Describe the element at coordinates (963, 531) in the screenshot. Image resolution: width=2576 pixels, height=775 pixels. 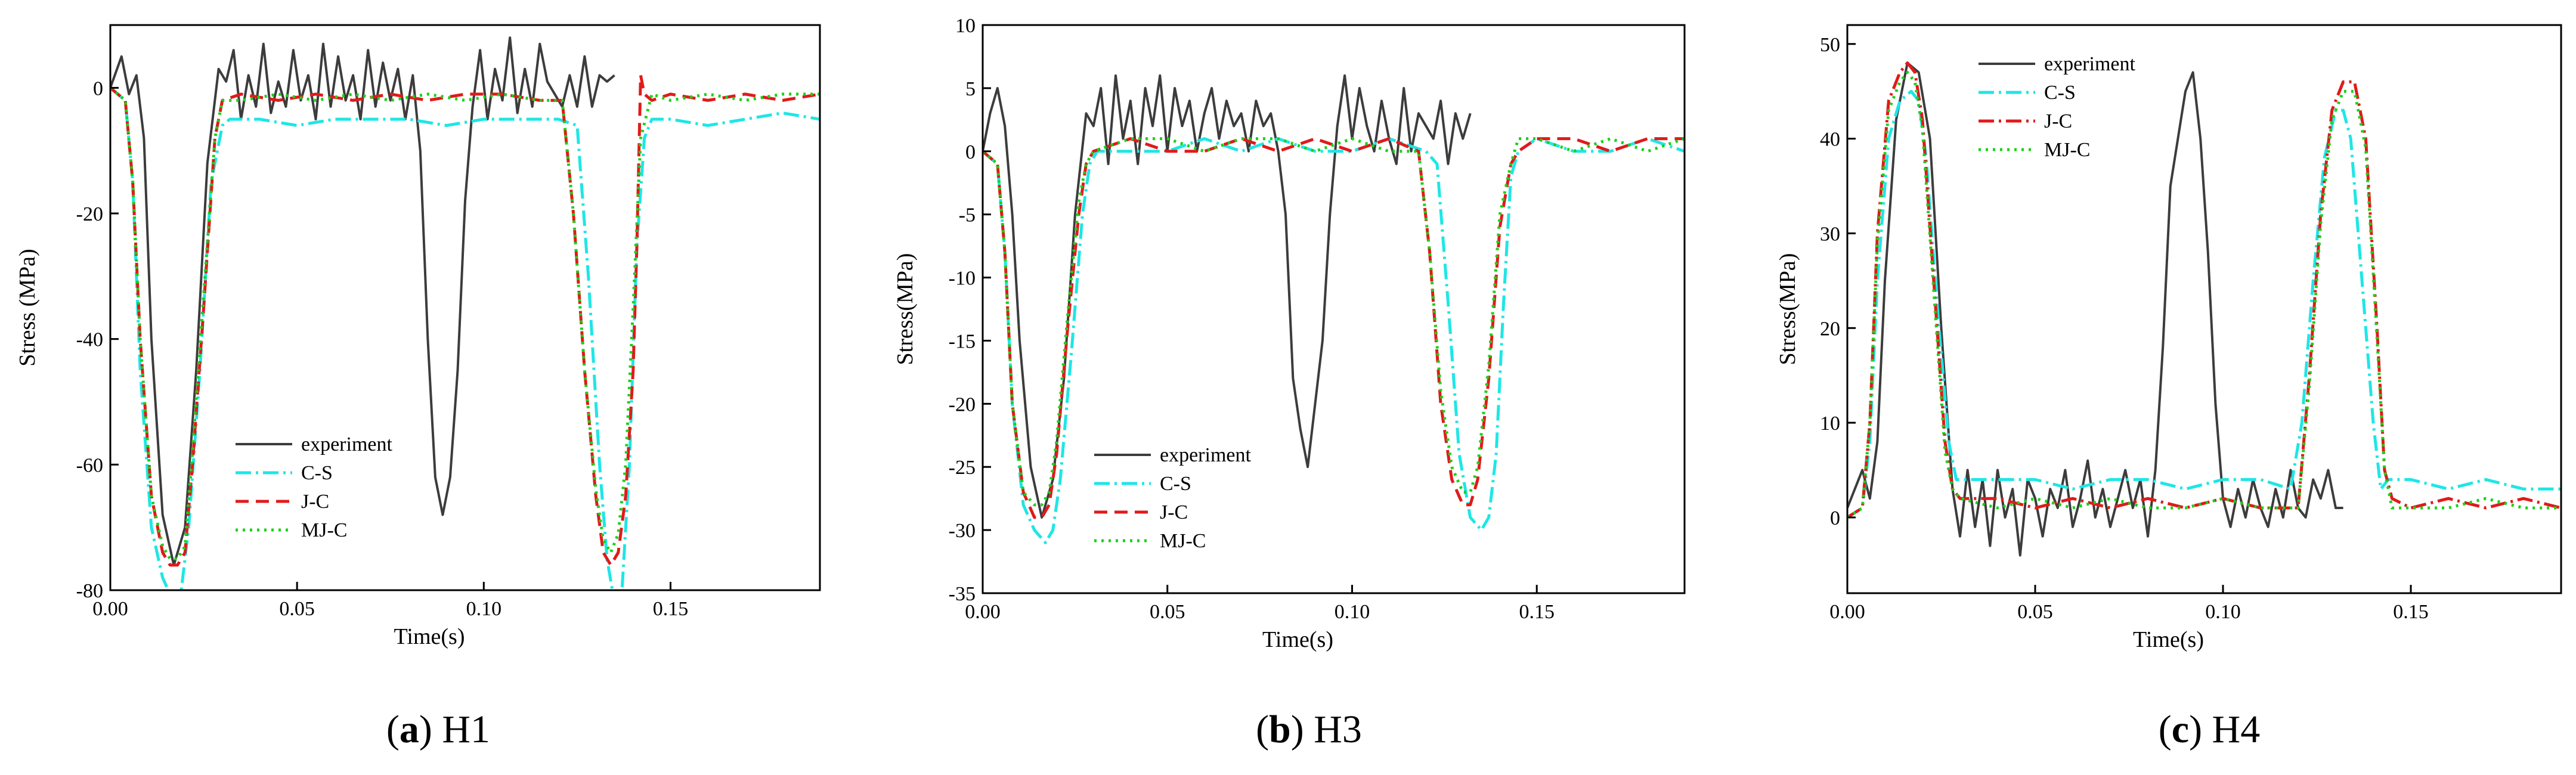
I see `y-tick-label: -30` at that location.